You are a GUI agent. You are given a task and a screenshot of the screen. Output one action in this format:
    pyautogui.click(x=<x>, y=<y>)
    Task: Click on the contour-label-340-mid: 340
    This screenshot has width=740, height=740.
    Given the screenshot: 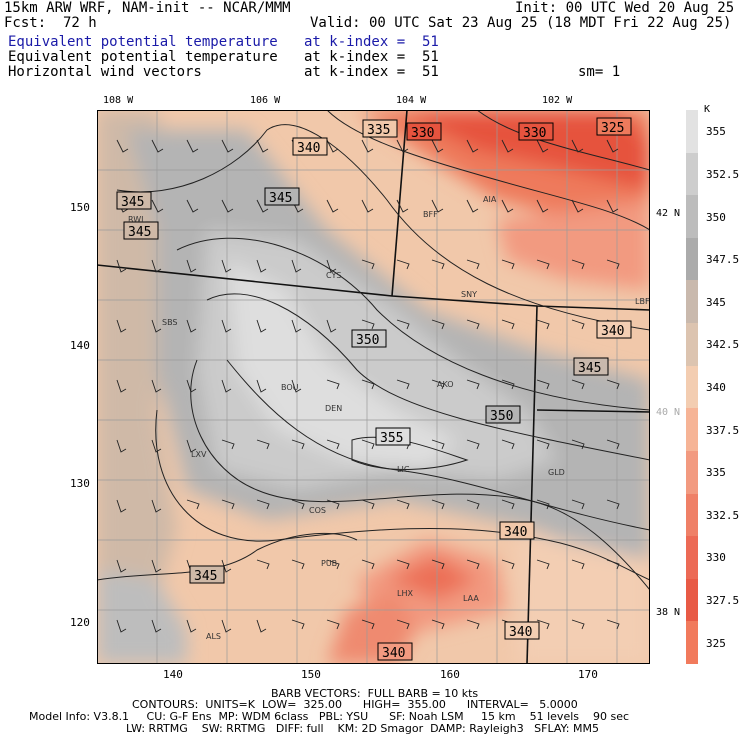 What is the action you would take?
    pyautogui.click(x=517, y=530)
    